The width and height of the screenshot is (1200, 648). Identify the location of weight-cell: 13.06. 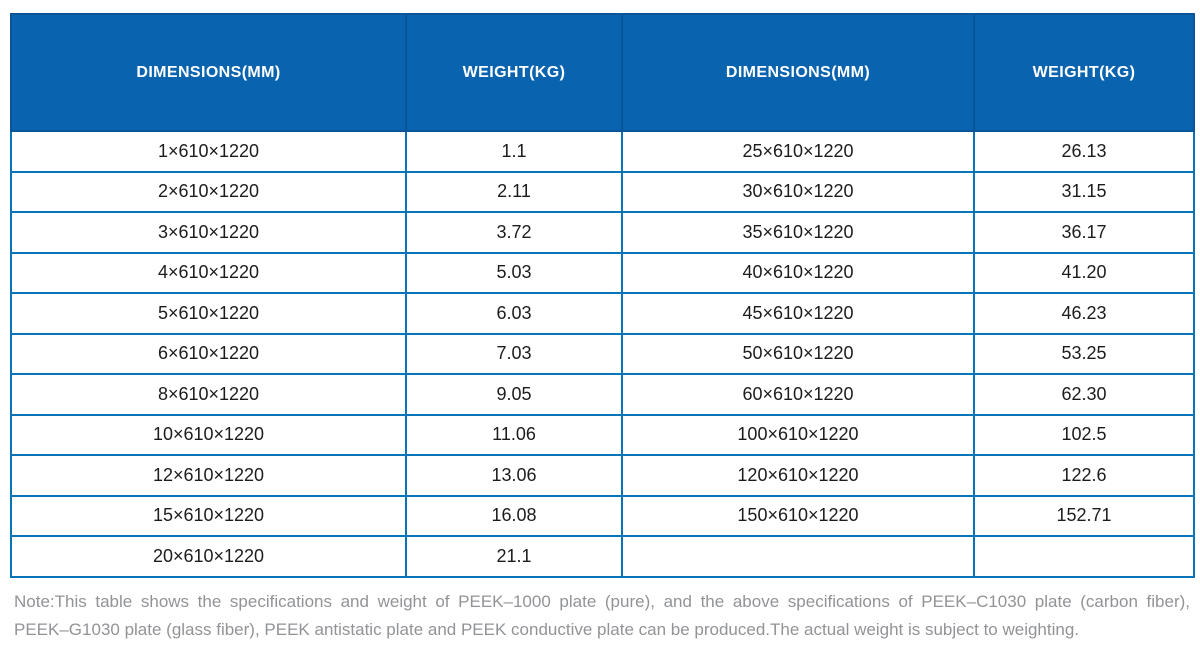
(514, 475).